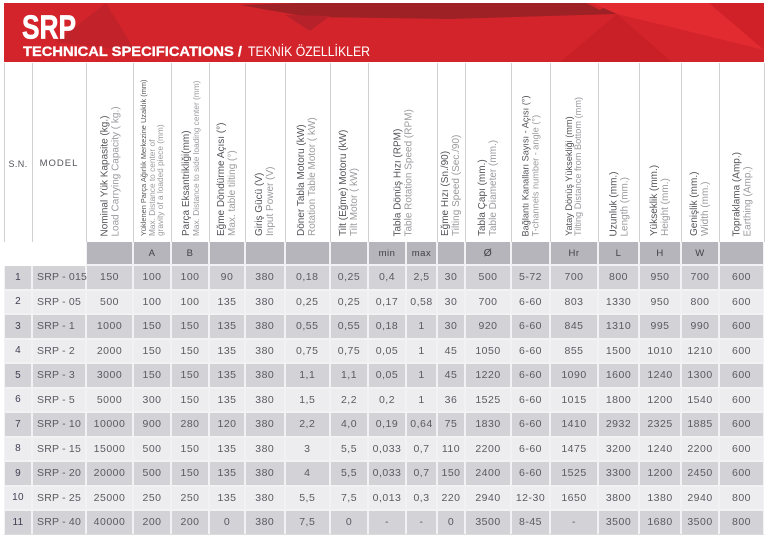  What do you see at coordinates (309, 50) in the screenshot?
I see `svg-text: TEKNİK ÖZELLİKLER` at bounding box center [309, 50].